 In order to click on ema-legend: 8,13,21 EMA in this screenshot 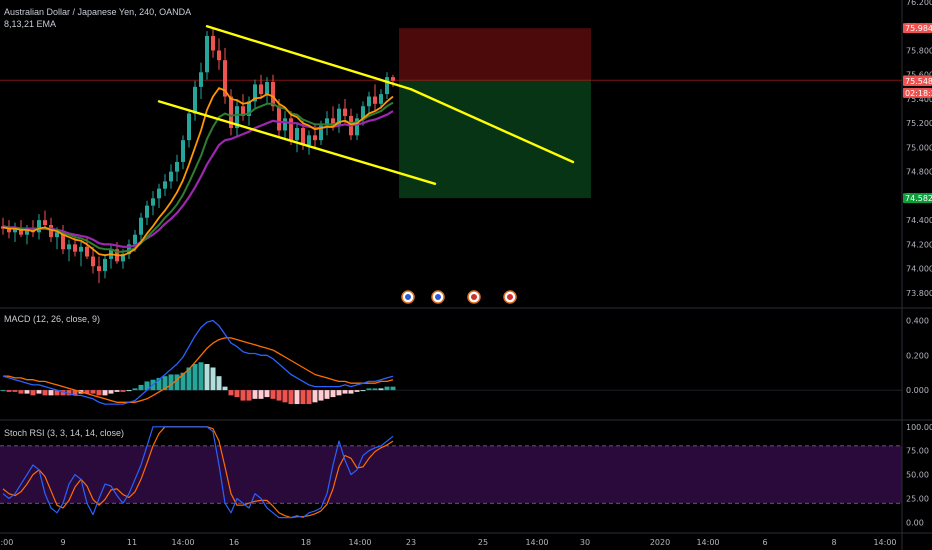, I will do `click(30, 24)`.